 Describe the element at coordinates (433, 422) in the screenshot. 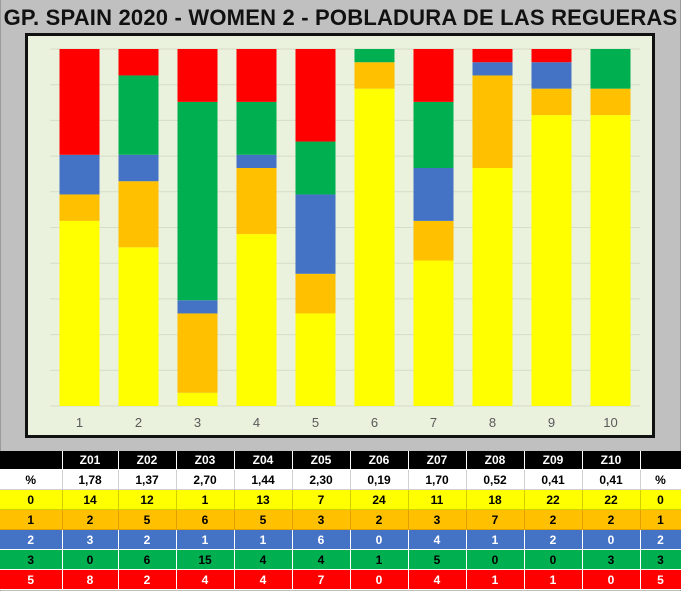

I see `x-tick-label: 7` at that location.